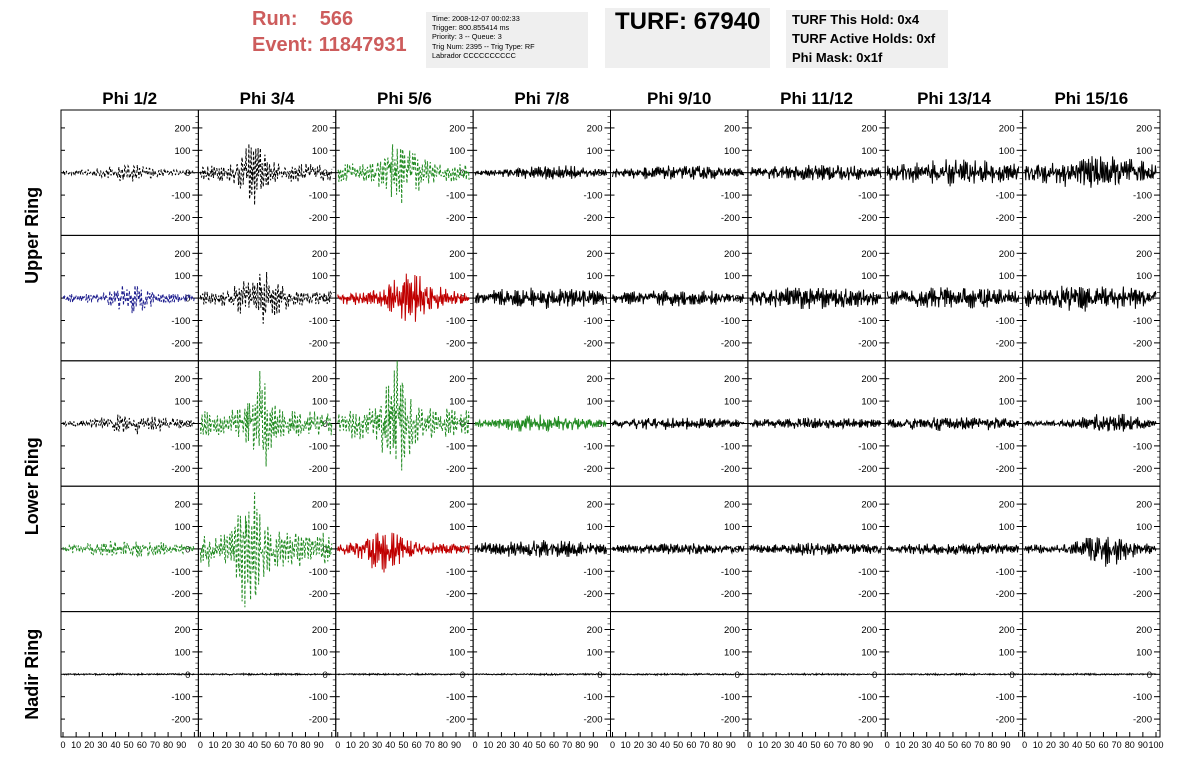 The height and width of the screenshot is (772, 1196). What do you see at coordinates (362, 45) in the screenshot?
I see `event-value: 11847931` at bounding box center [362, 45].